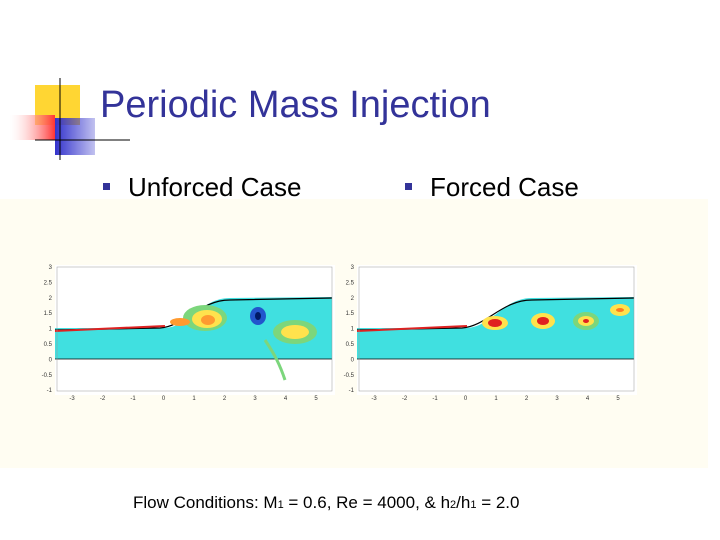 This screenshot has height=540, width=720. I want to click on bullet: Forced Case, so click(504, 187).